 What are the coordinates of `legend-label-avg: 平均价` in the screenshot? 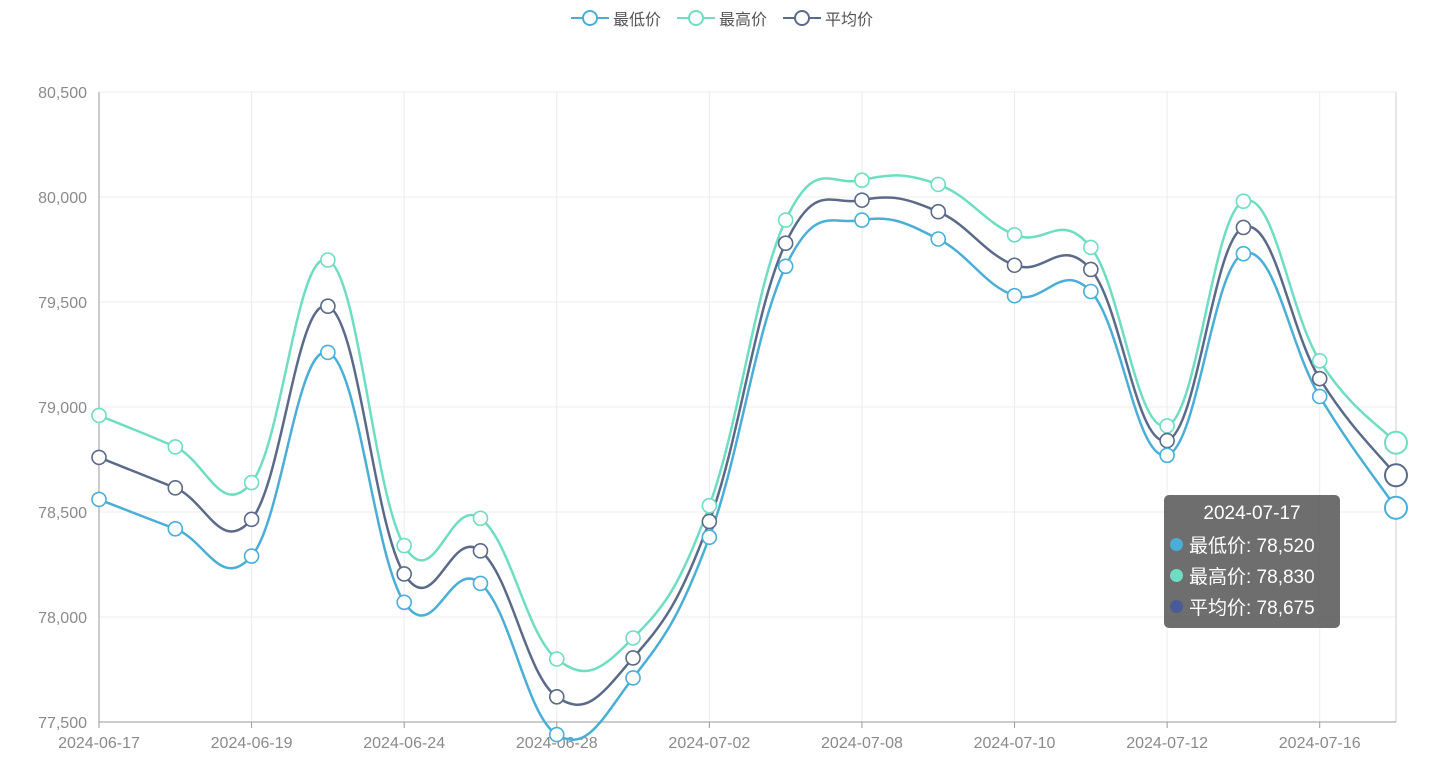 It's located at (849, 20).